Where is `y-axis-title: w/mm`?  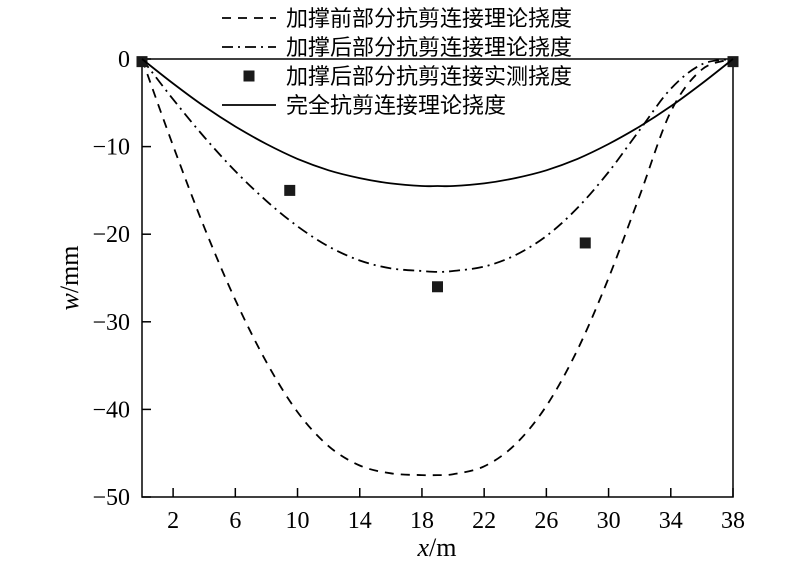 y-axis-title: w/mm is located at coordinates (69, 277).